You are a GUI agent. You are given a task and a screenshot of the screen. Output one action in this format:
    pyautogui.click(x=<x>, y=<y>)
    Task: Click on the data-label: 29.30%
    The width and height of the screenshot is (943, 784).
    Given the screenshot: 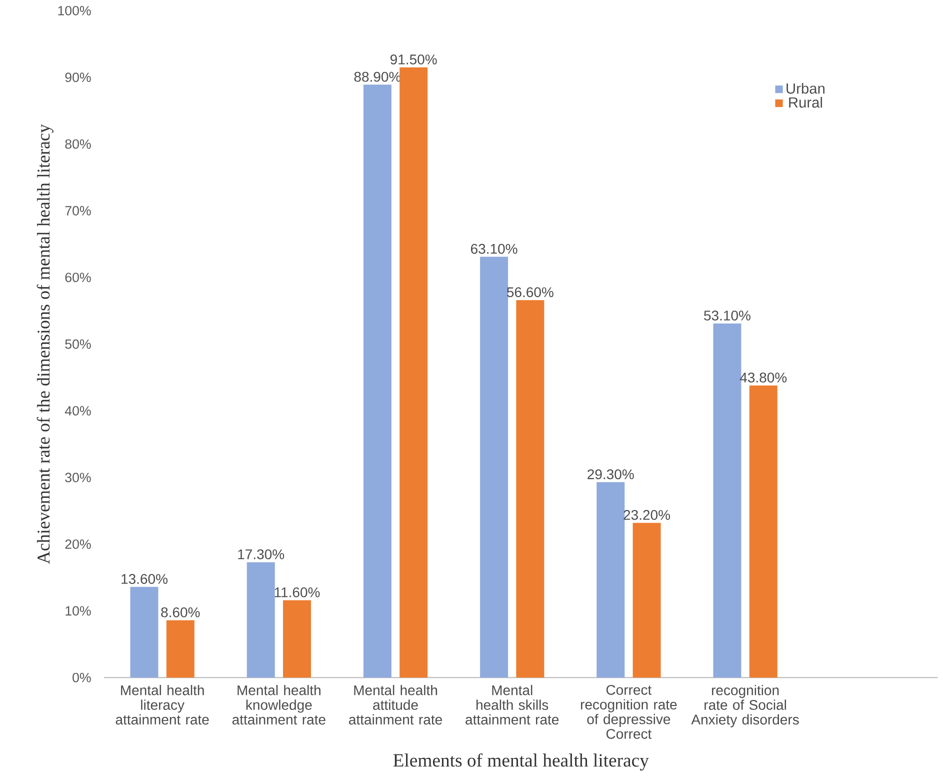 What is the action you would take?
    pyautogui.click(x=611, y=474)
    